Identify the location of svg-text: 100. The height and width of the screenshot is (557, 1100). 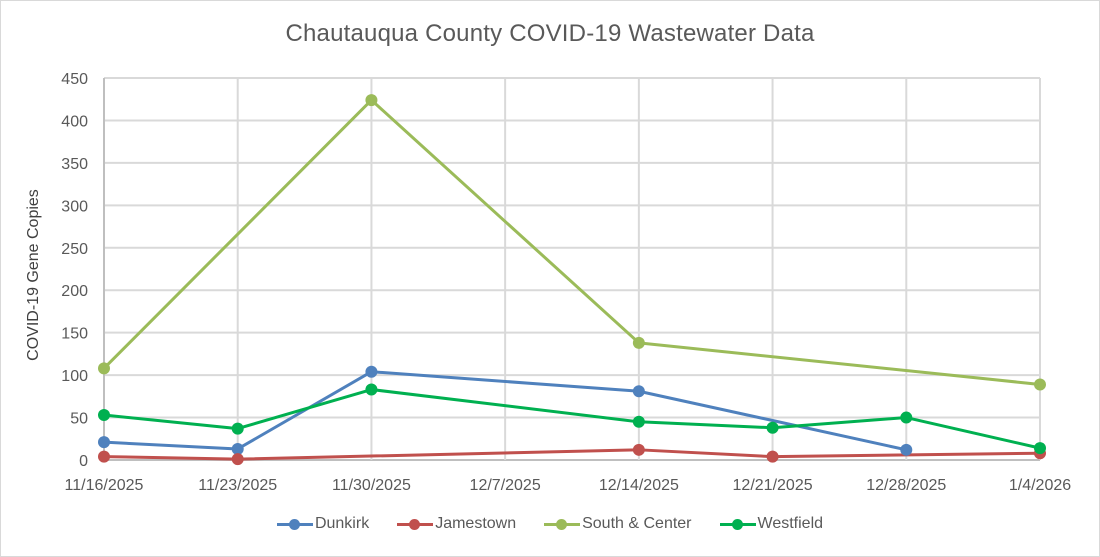
(74, 376).